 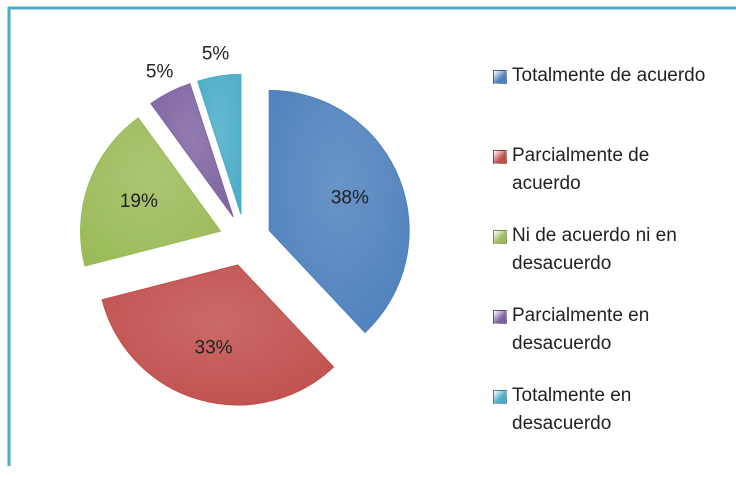 I want to click on legend-entry: Totalmente de acuerdo, so click(x=613, y=102).